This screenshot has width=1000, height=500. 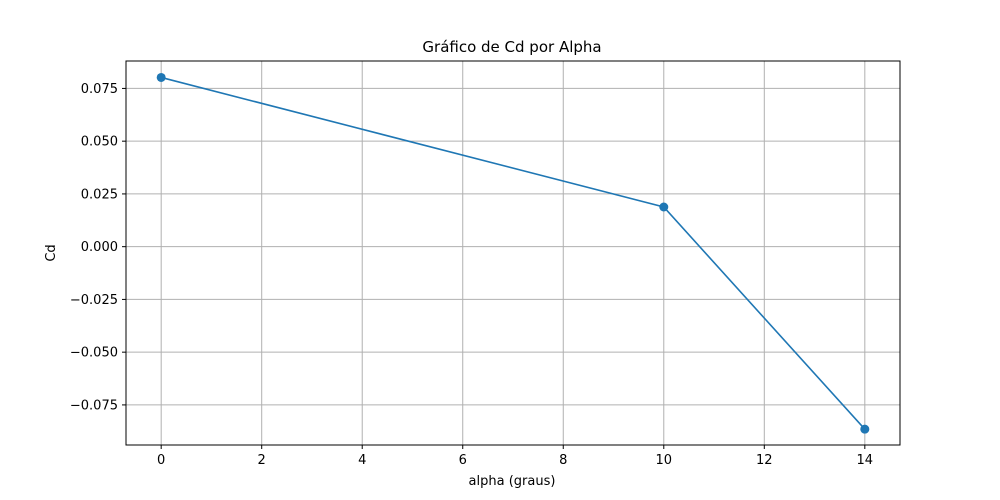 What do you see at coordinates (94, 353) in the screenshot?
I see `y-tick-label: −0.050` at bounding box center [94, 353].